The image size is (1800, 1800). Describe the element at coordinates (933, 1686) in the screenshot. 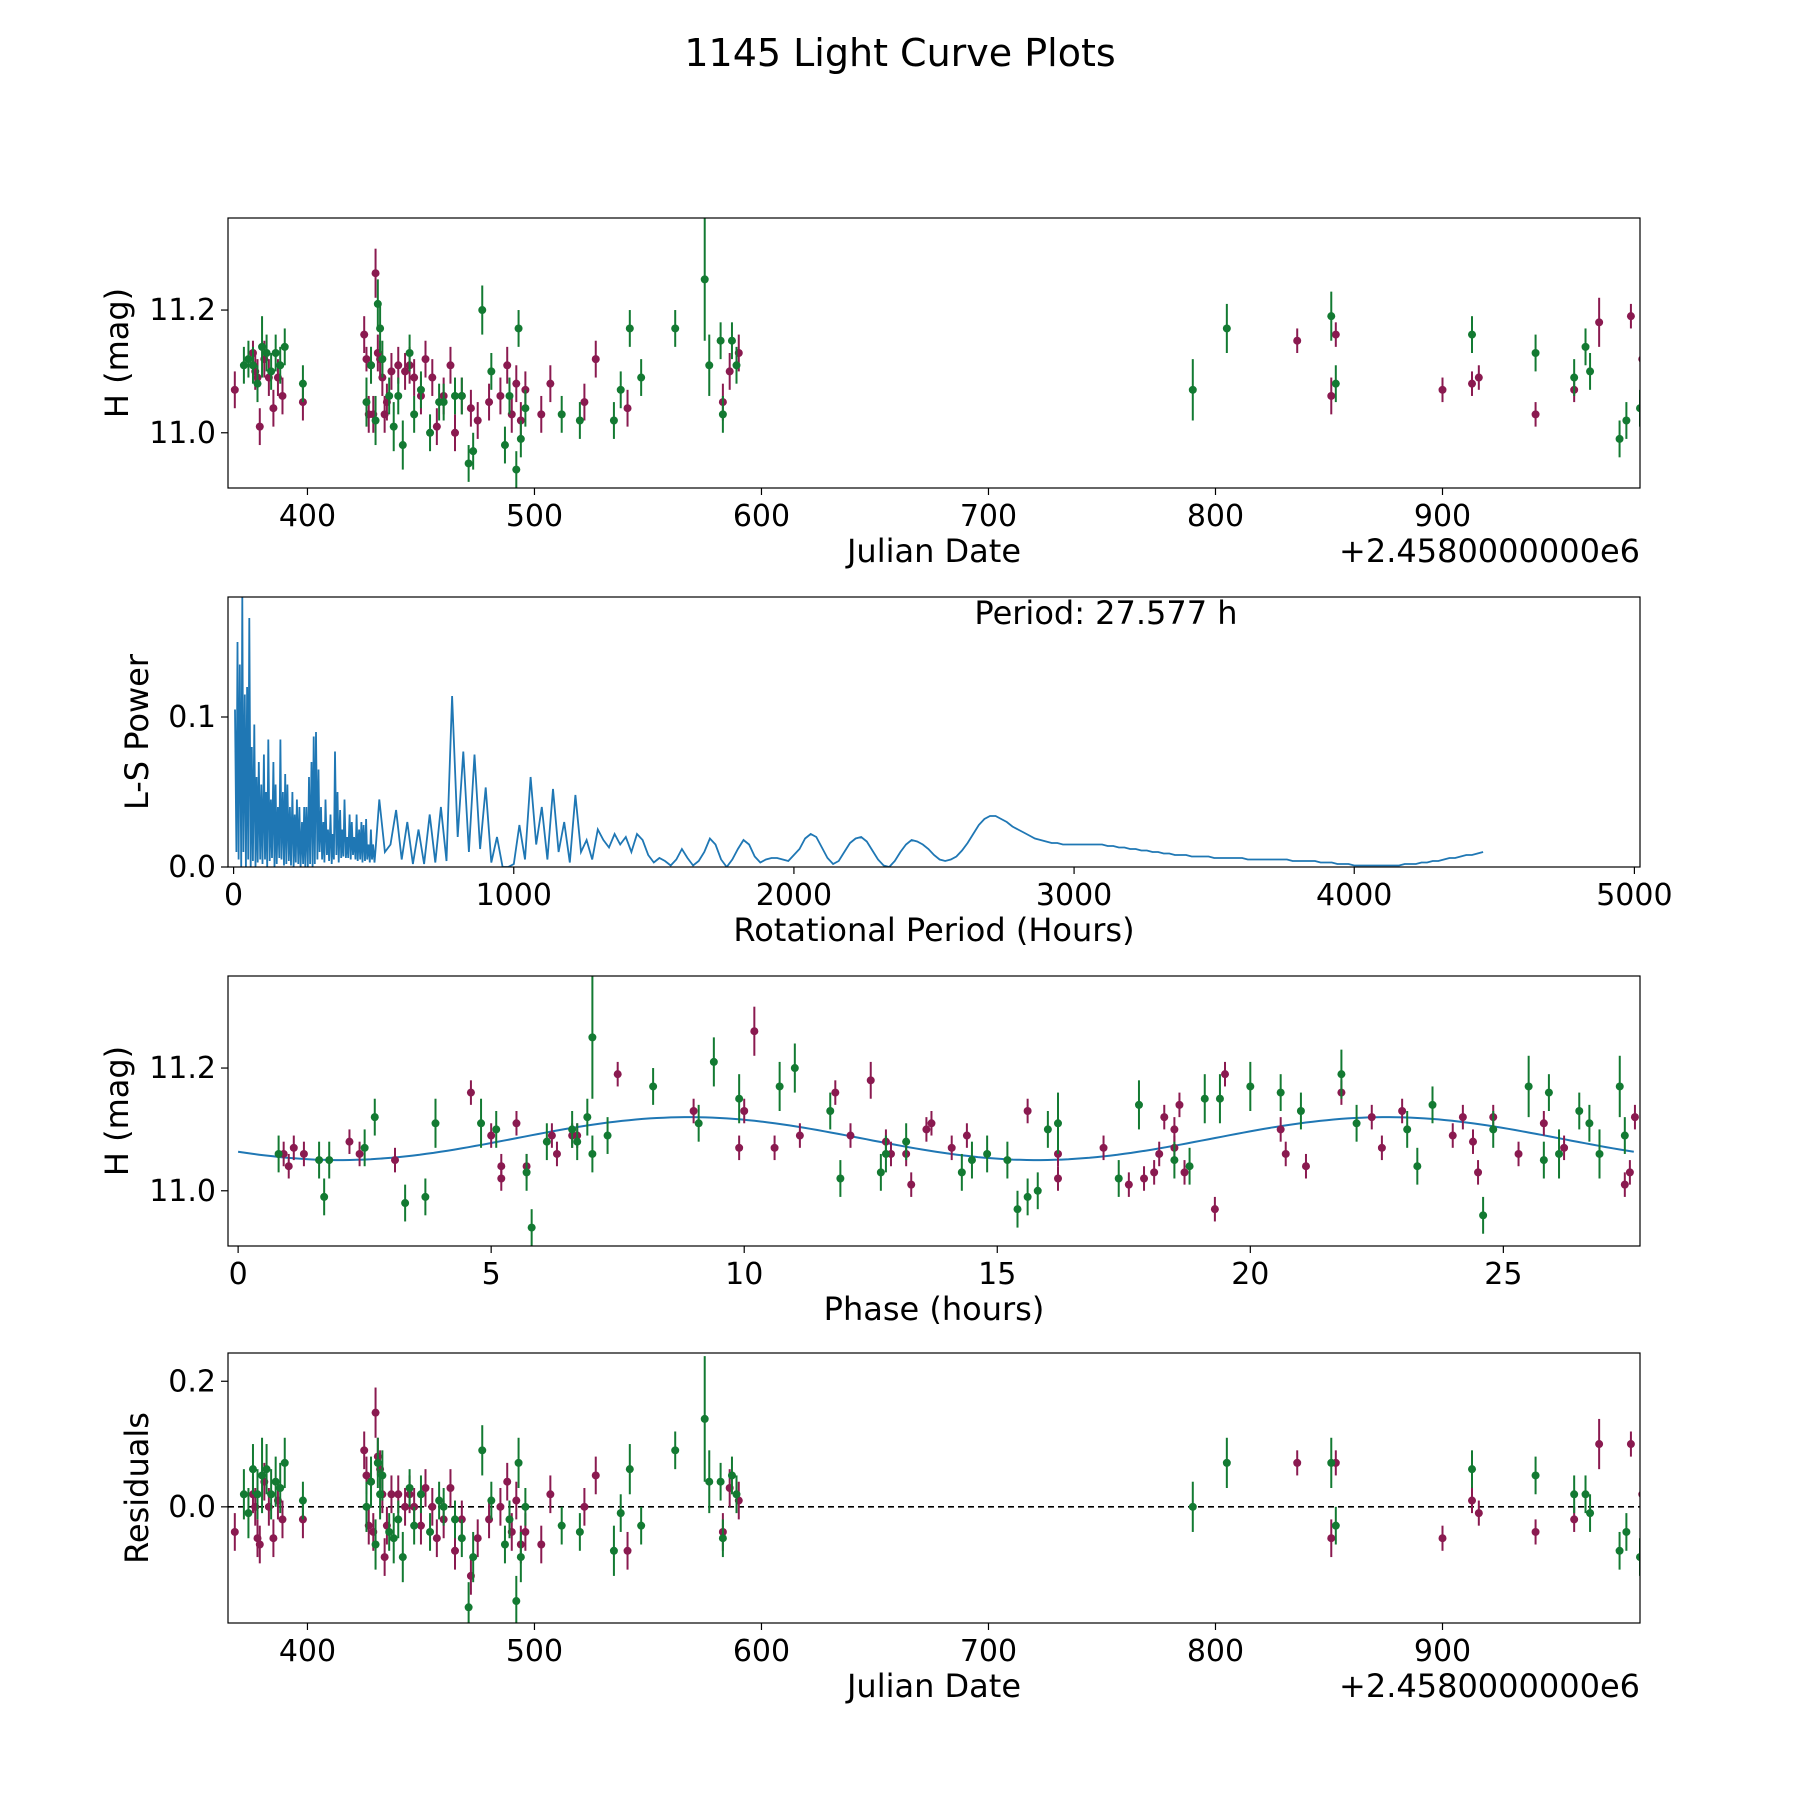

I see `residuals-xlabel: Julian Date` at that location.